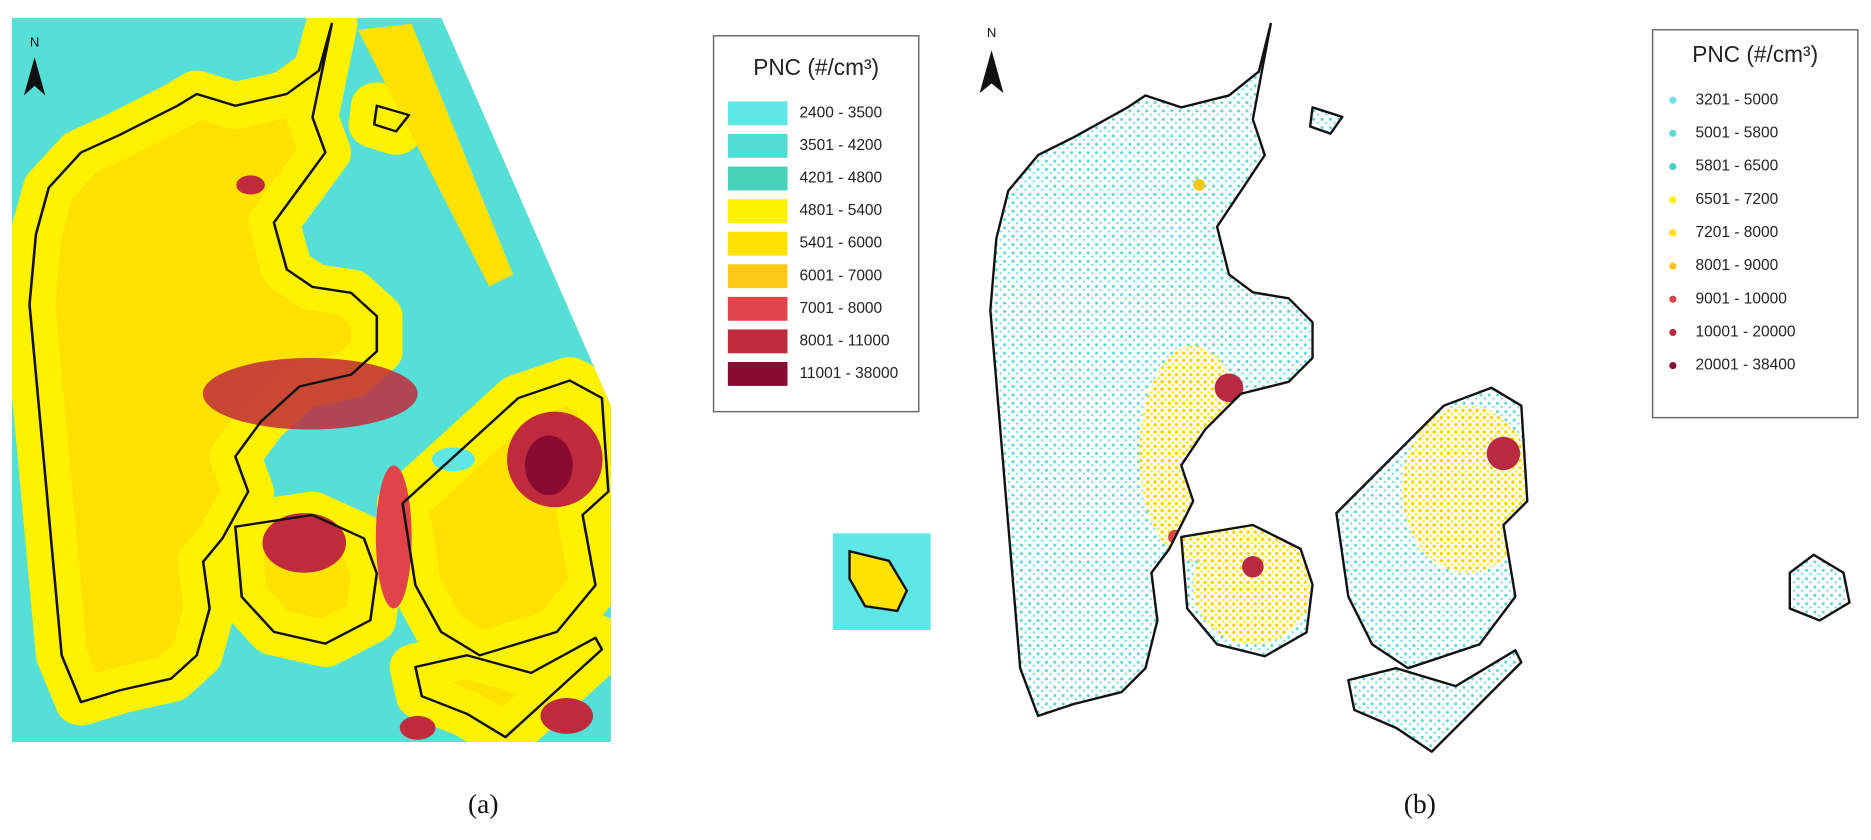  Describe the element at coordinates (1737, 199) in the screenshot. I see `legend-label: 6501 - 7200` at that location.